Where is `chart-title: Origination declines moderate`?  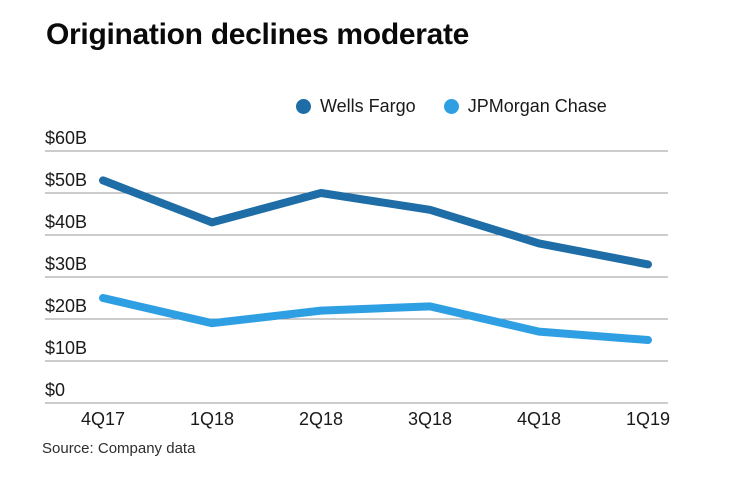
chart-title: Origination declines moderate is located at coordinates (258, 34).